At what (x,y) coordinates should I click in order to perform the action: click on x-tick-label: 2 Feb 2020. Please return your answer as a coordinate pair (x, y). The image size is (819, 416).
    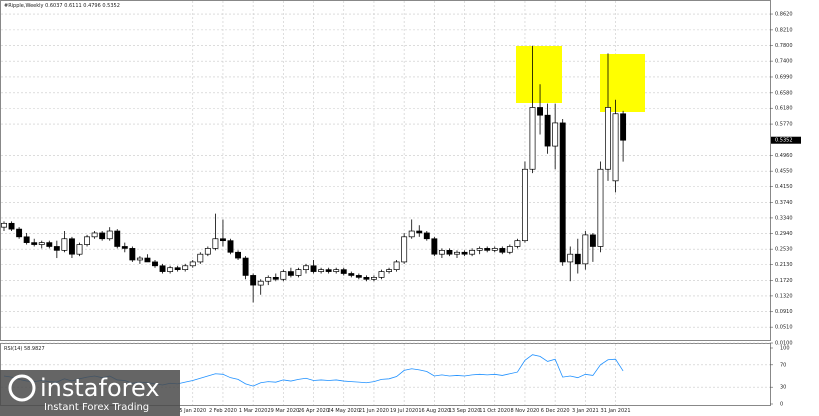
    Looking at the image, I should click on (223, 411).